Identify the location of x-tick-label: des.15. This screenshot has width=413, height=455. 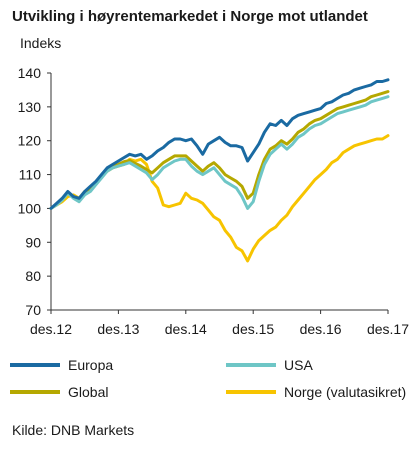
(253, 329).